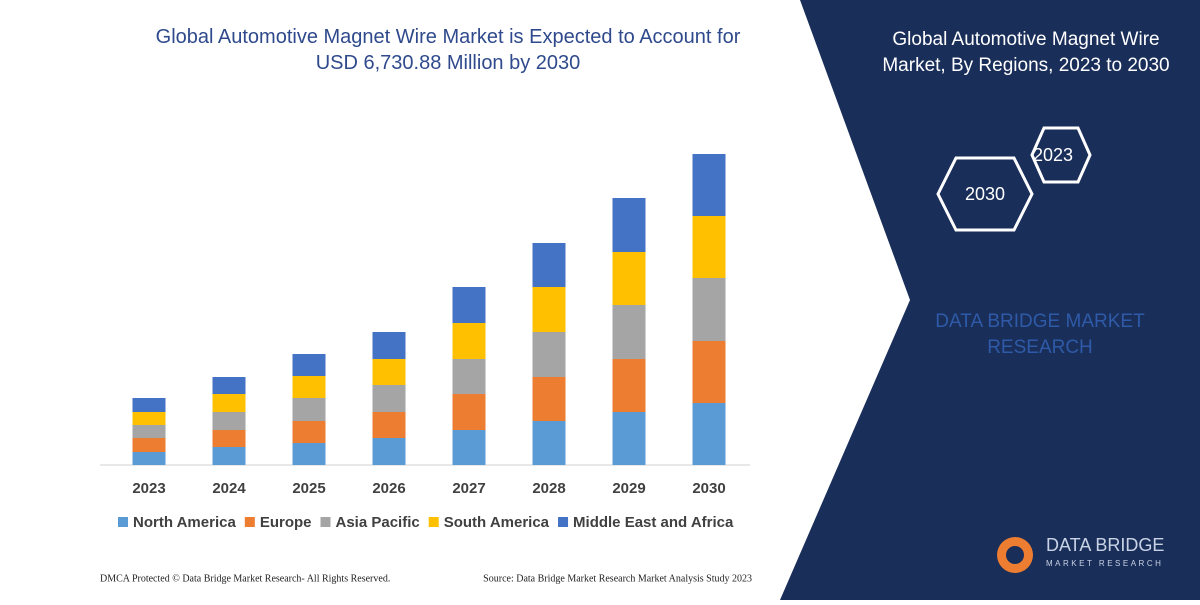  What do you see at coordinates (1040, 334) in the screenshot?
I see `brand-text: DATA BRIDGE MARKET RESEARCH` at bounding box center [1040, 334].